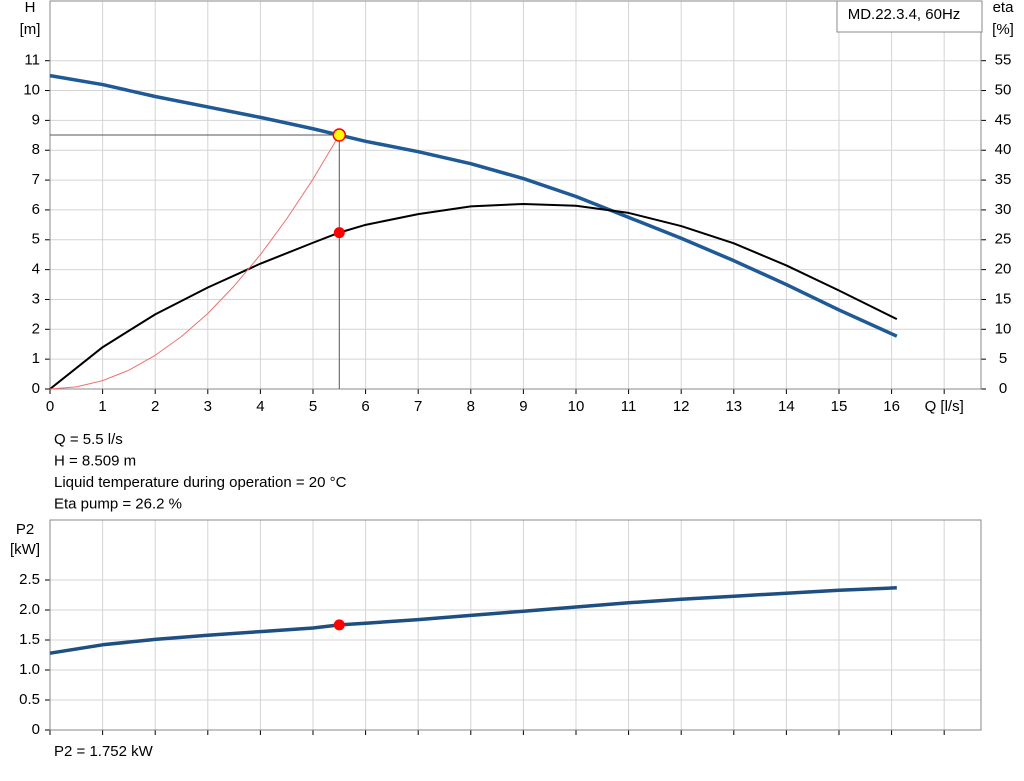 The width and height of the screenshot is (1024, 781). Describe the element at coordinates (88, 439) in the screenshot. I see `annotation: Q = 5.5 l/s` at that location.